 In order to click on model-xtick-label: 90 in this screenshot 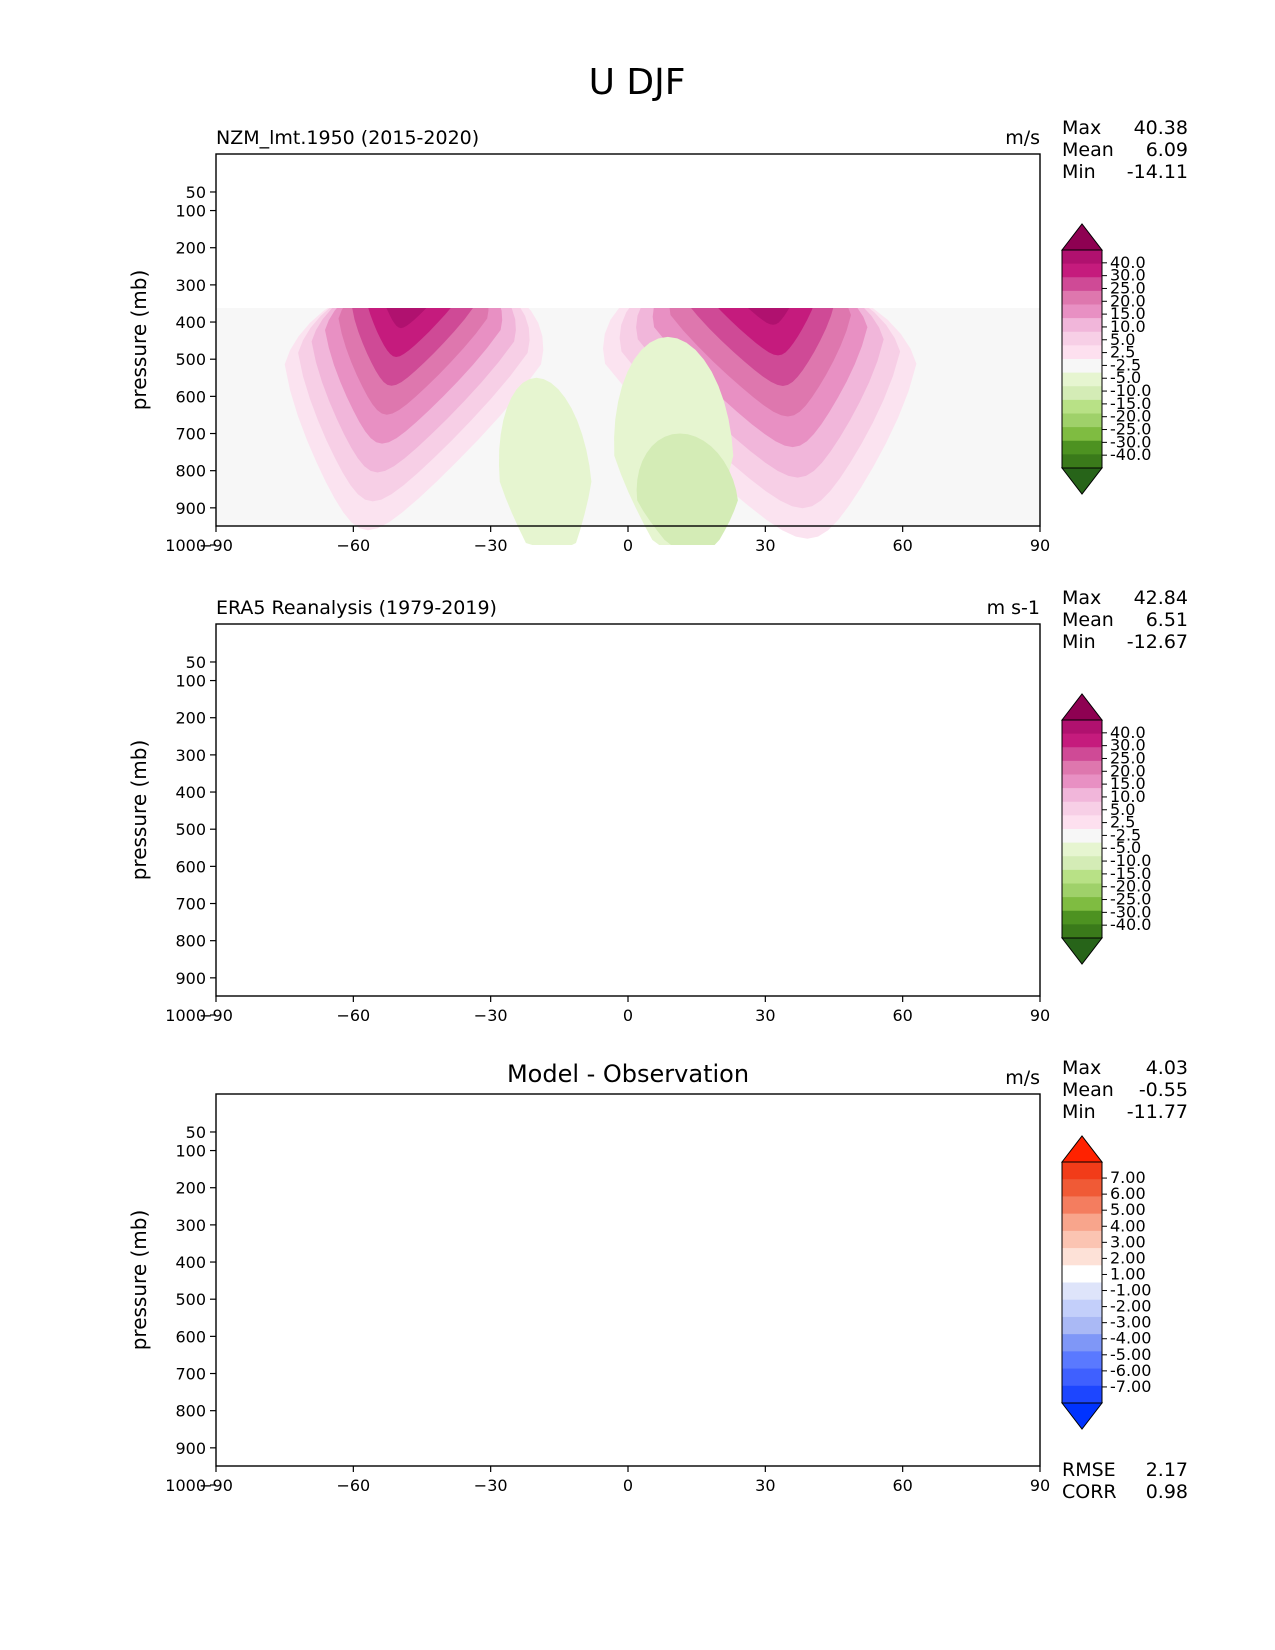, I will do `click(1040, 545)`.